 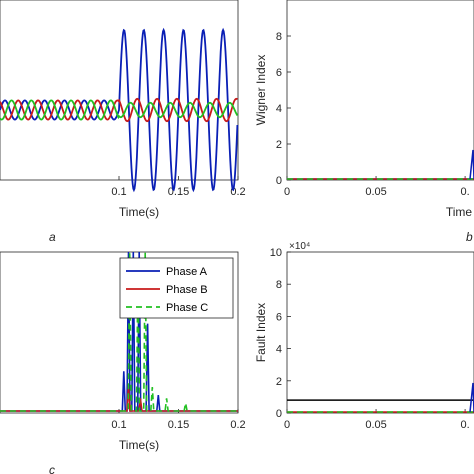 I want to click on subplot-label-b: b, so click(x=469, y=237).